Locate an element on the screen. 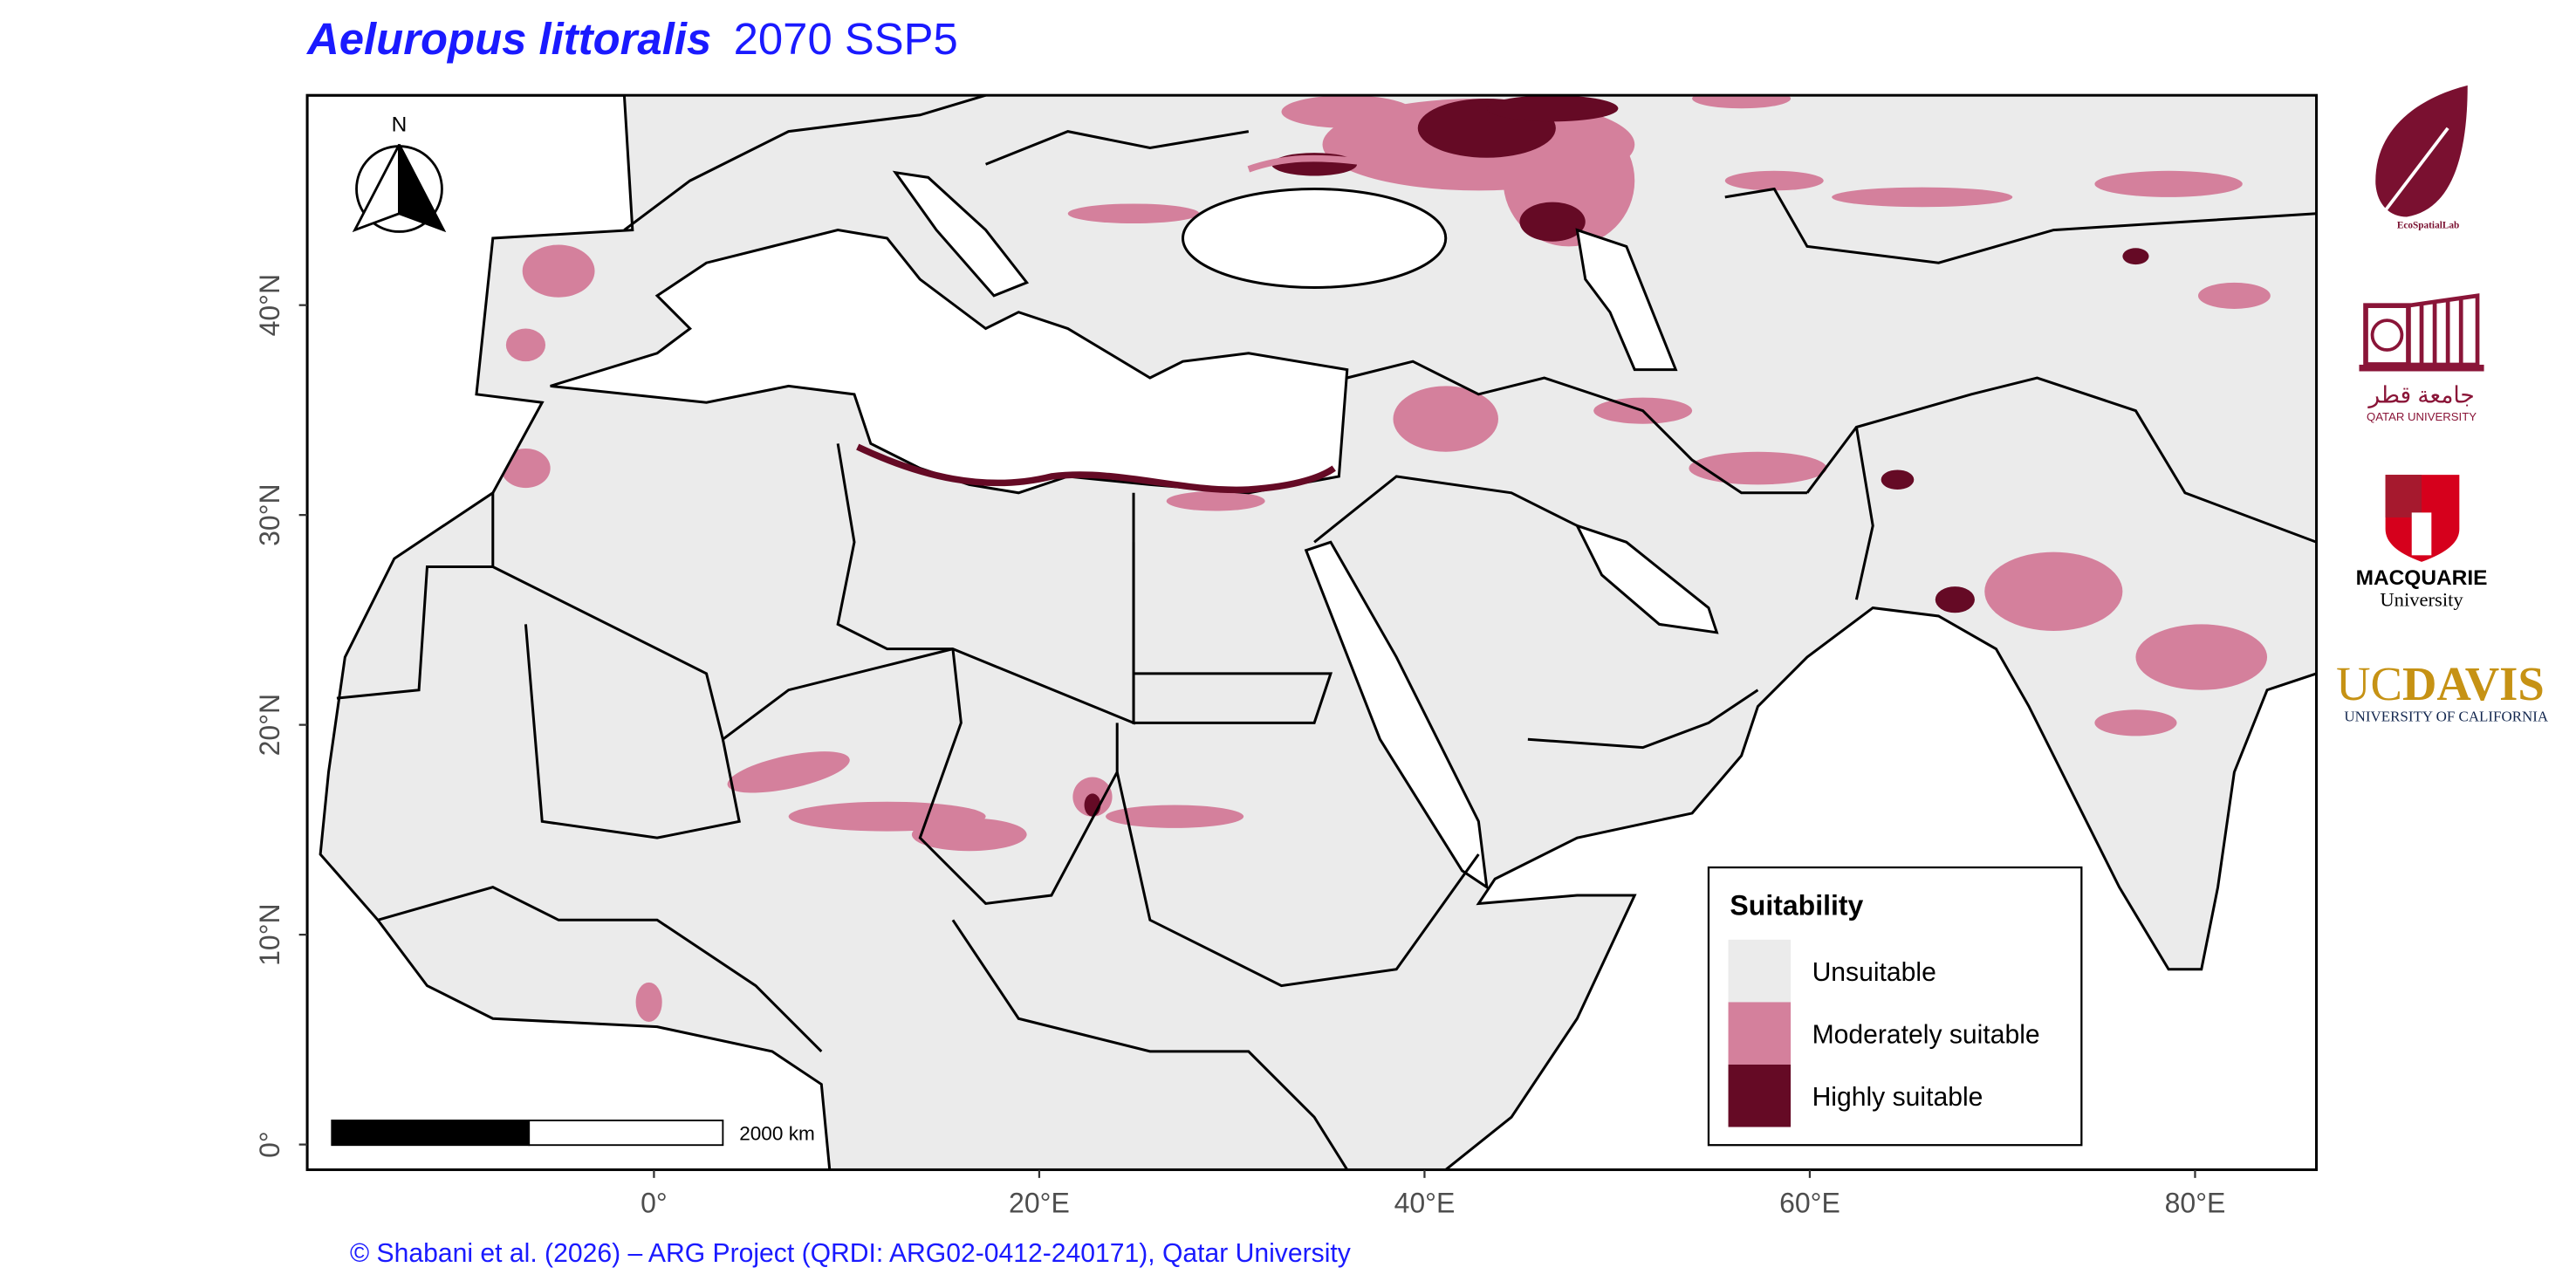  y-tick-label: 0° is located at coordinates (270, 1144).